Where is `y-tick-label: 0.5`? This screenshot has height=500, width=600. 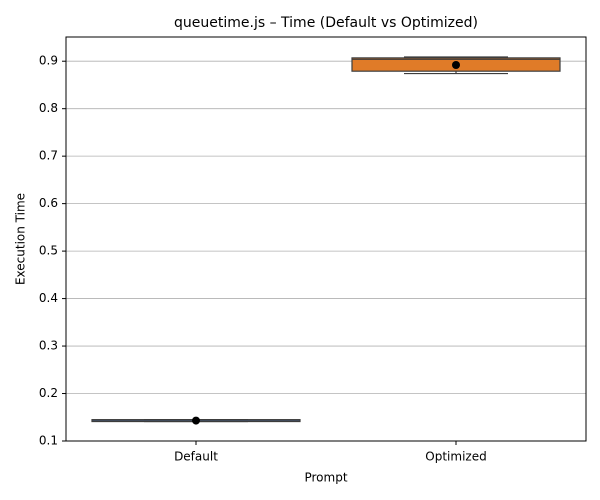
y-tick-label: 0.5 is located at coordinates (48, 251).